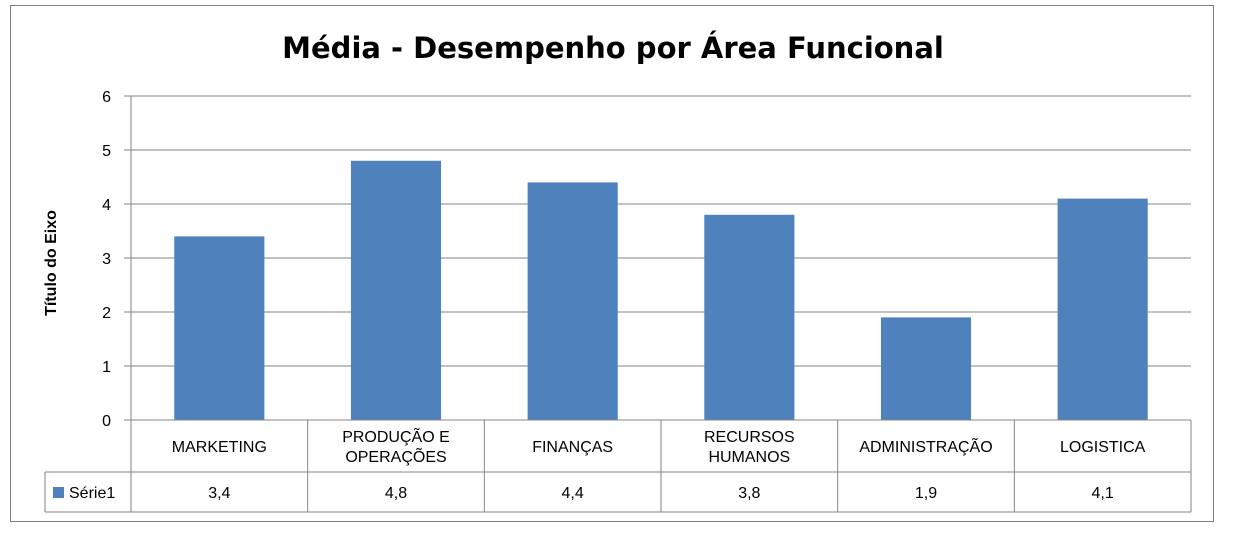 This screenshot has width=1240, height=533. What do you see at coordinates (749, 437) in the screenshot?
I see `x-category-label: RECURSOS` at bounding box center [749, 437].